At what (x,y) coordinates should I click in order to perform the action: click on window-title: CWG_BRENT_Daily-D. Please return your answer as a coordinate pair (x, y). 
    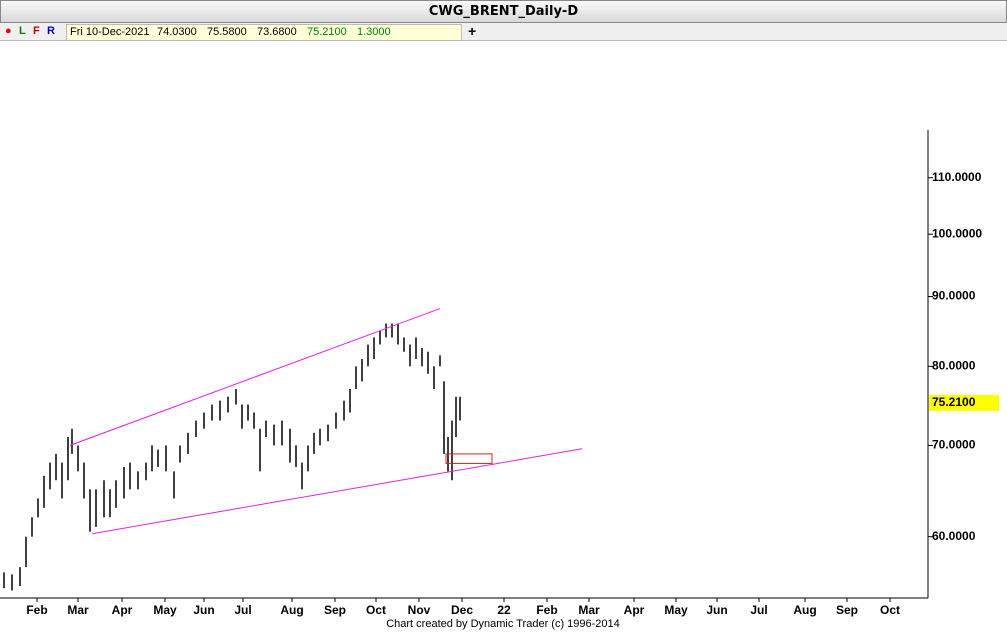
    Looking at the image, I should click on (503, 11).